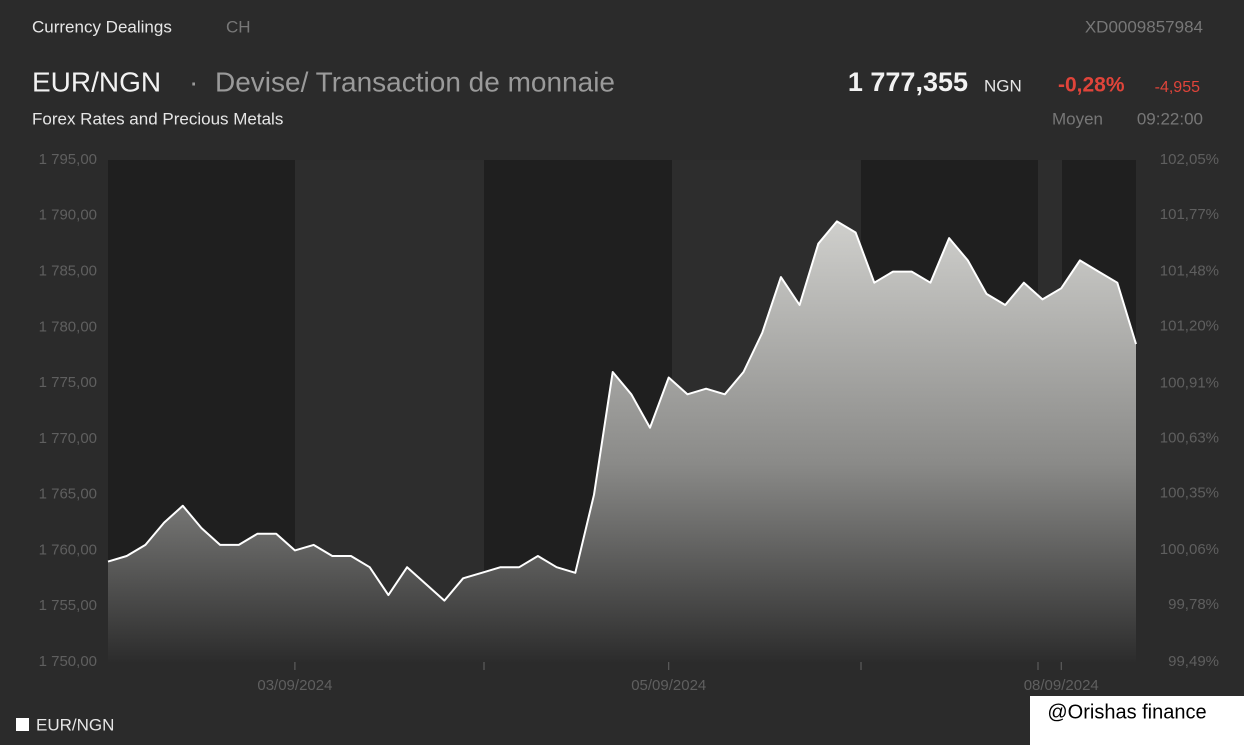  I want to click on source: Currency Dealings, so click(102, 26).